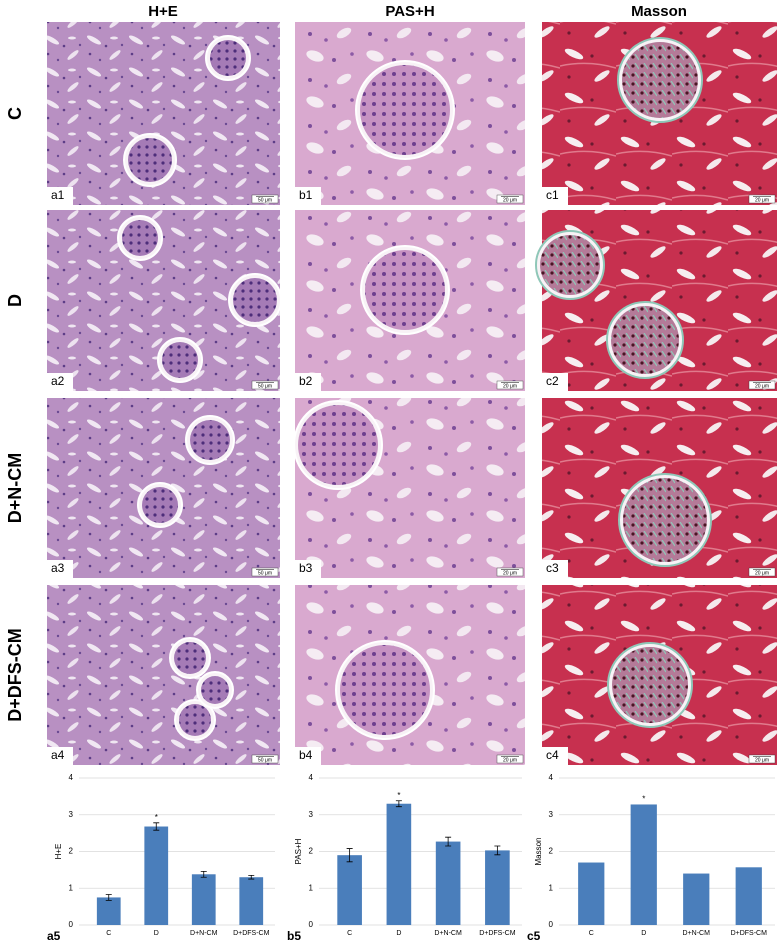 The width and height of the screenshot is (783, 942). What do you see at coordinates (534, 935) in the screenshot?
I see `panel-label: c5` at bounding box center [534, 935].